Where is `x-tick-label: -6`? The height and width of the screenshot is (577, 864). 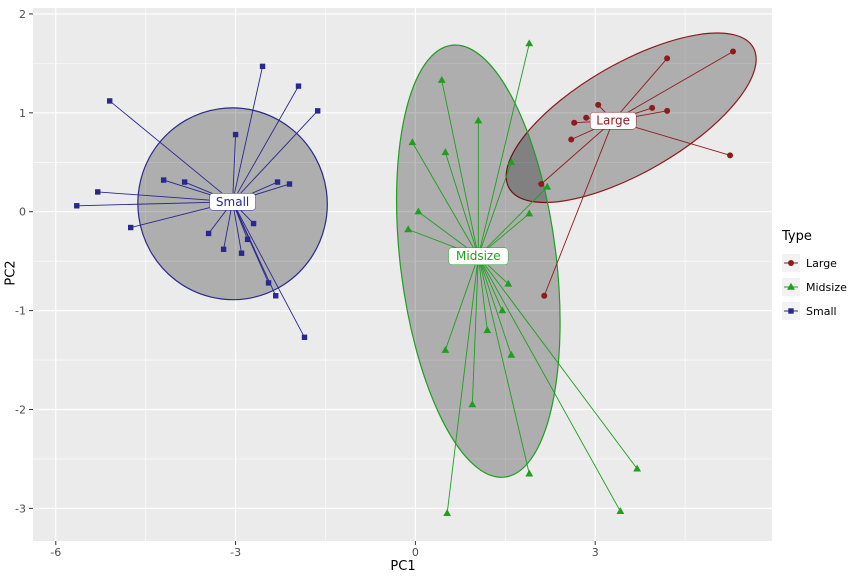 x-tick-label: -6 is located at coordinates (55, 552).